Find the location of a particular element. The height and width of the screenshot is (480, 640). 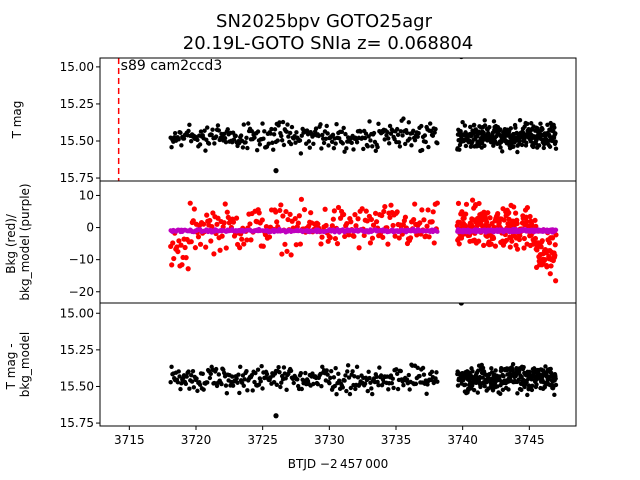

outlier-point is located at coordinates (275, 415).